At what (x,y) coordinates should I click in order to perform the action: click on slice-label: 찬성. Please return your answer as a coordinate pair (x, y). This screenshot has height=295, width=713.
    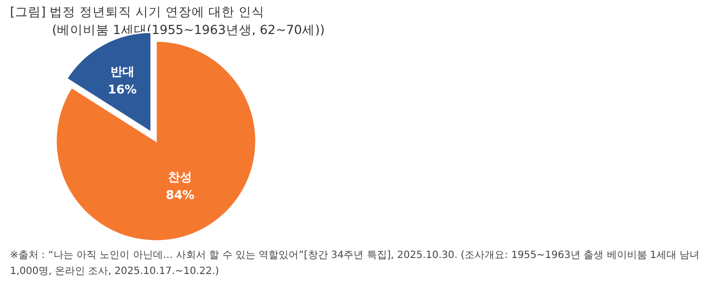
    Looking at the image, I should click on (180, 177).